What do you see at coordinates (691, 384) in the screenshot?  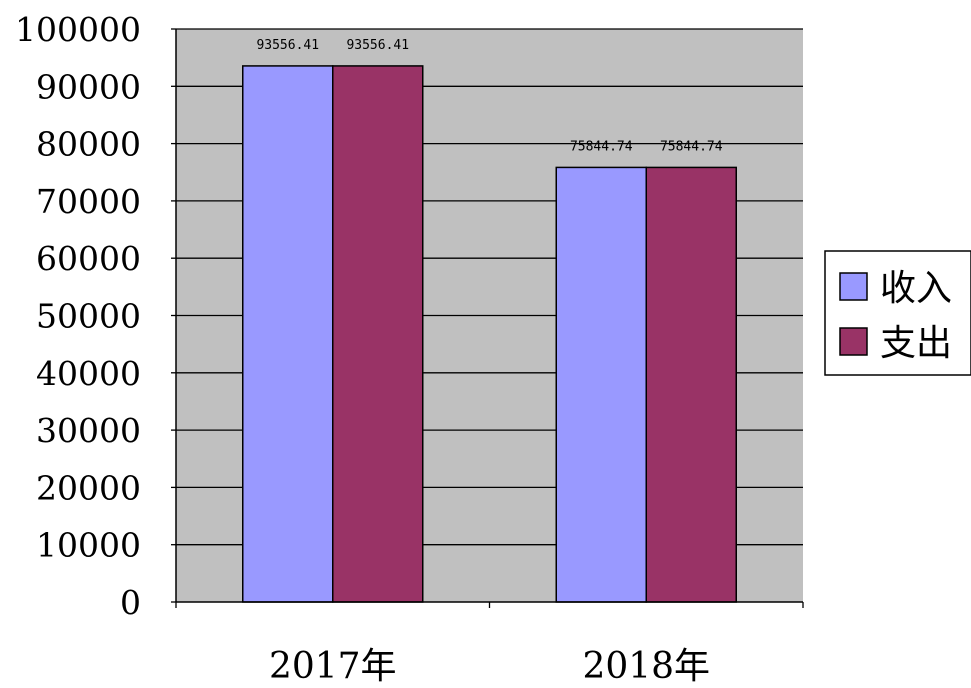 I see `bar-支出-2018年` at bounding box center [691, 384].